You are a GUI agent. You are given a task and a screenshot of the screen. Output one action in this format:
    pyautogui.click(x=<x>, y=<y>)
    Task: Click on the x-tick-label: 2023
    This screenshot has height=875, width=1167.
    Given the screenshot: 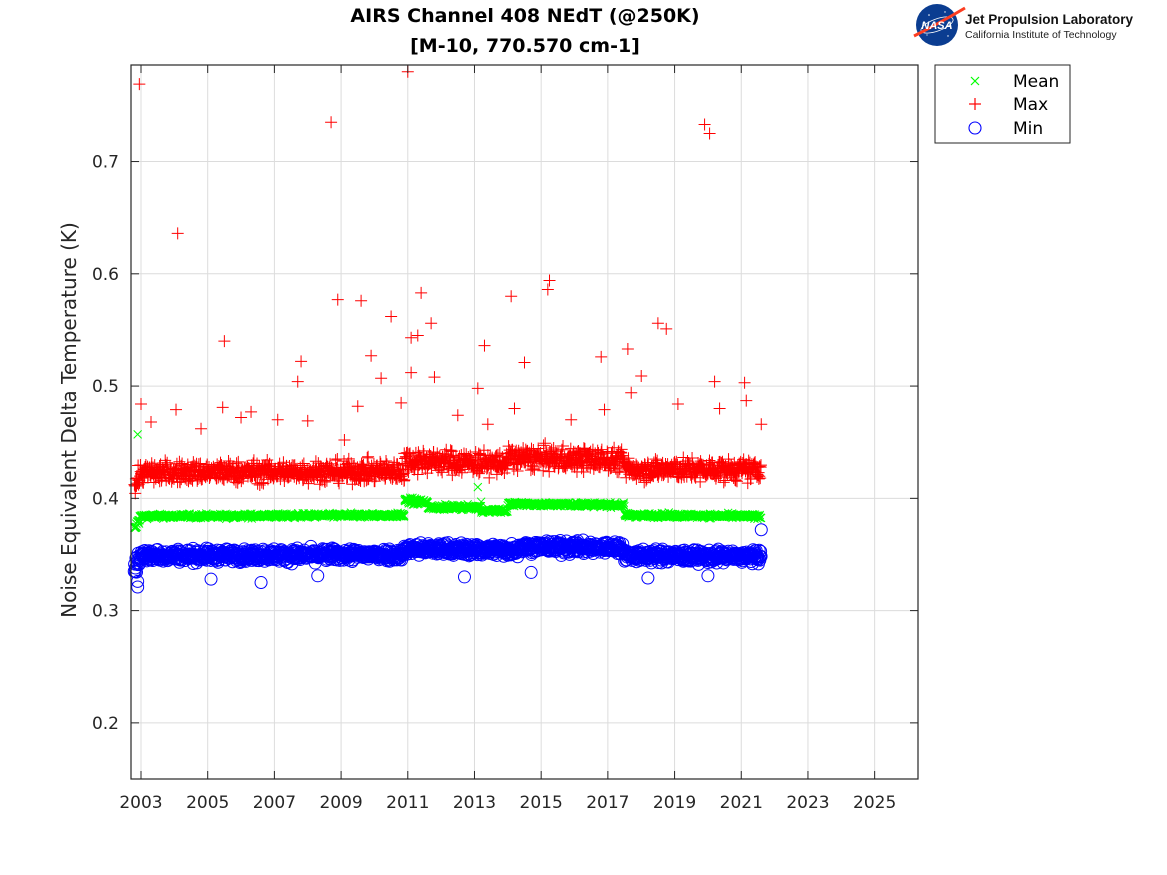 What is the action you would take?
    pyautogui.click(x=807, y=803)
    